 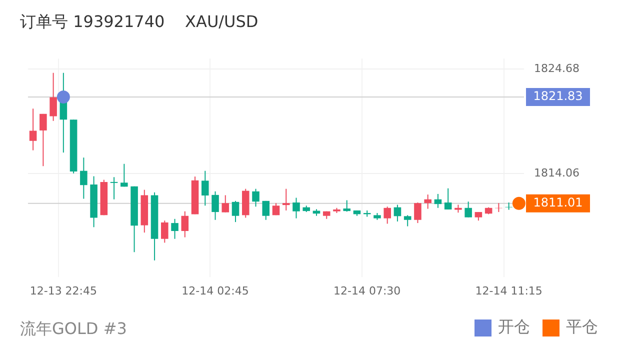 I want to click on text: 流年GOLD #3, so click(x=73, y=329).